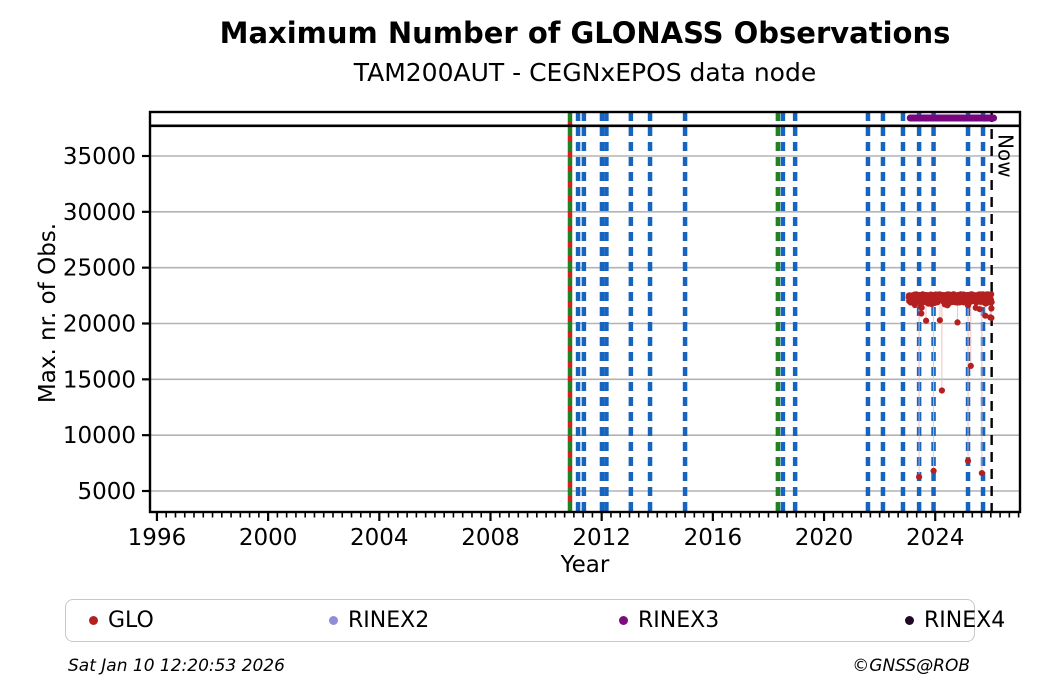 This screenshot has width=1040, height=699. Describe the element at coordinates (585, 72) in the screenshot. I see `chart-subtitle: TAM200AUT - CEGNxEPOS data node` at that location.